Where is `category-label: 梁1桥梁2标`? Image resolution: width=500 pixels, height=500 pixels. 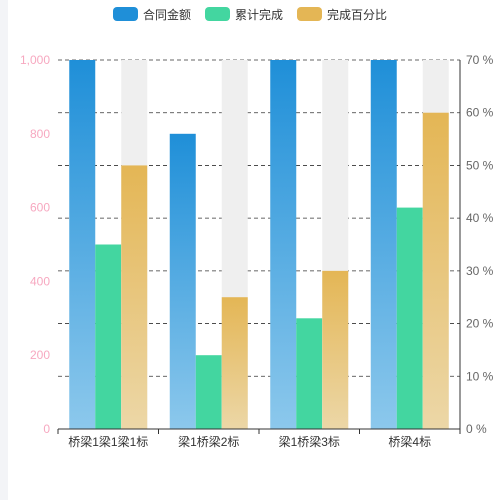 category-label: 梁1桥梁2标 is located at coordinates (208, 441).